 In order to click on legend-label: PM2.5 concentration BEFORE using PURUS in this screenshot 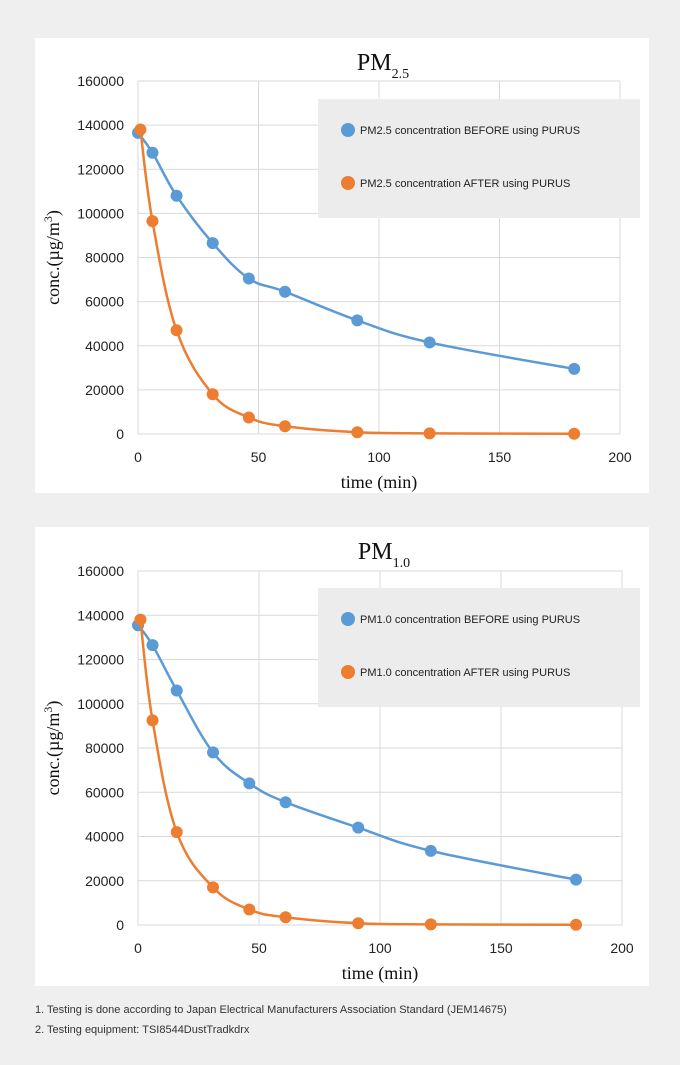, I will do `click(470, 131)`.